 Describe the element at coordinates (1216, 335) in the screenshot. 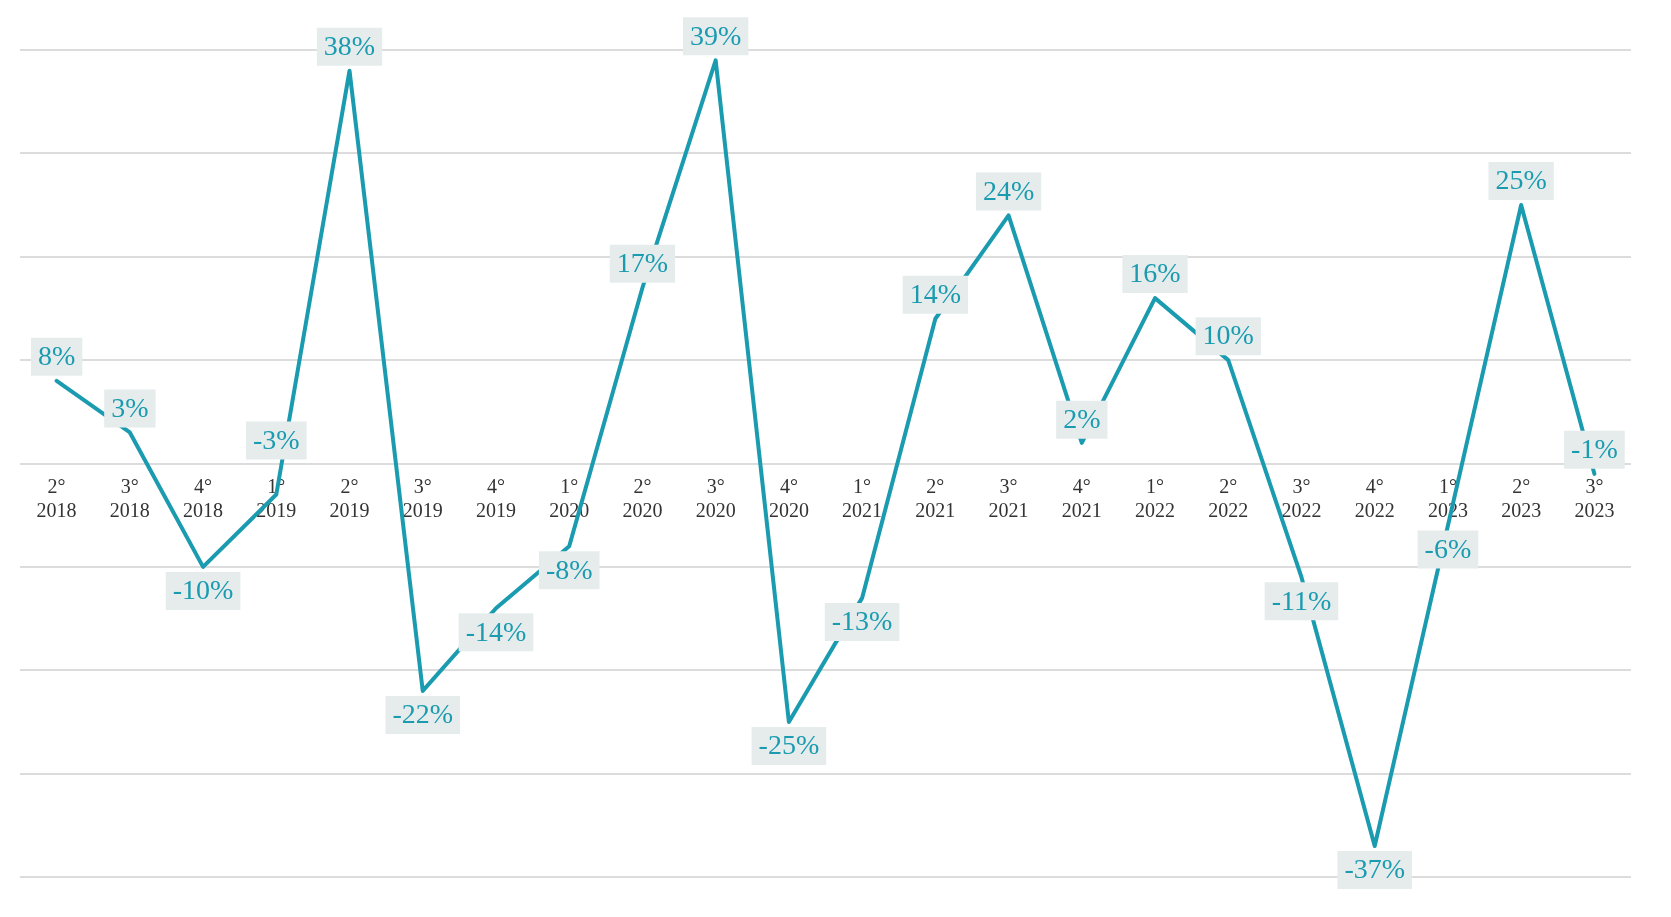

I see `data-label: 10` at that location.